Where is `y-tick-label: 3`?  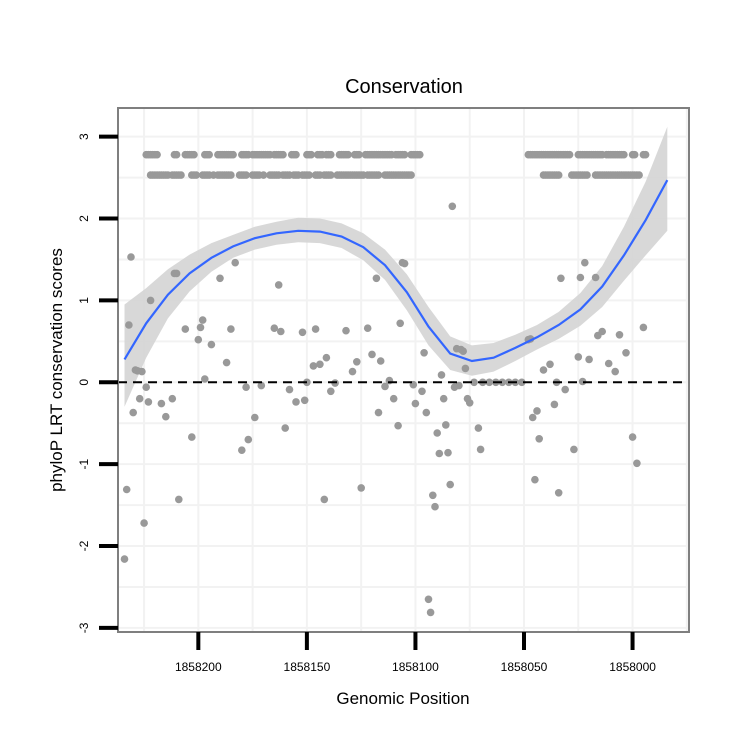 y-tick-label: 3 is located at coordinates (84, 136).